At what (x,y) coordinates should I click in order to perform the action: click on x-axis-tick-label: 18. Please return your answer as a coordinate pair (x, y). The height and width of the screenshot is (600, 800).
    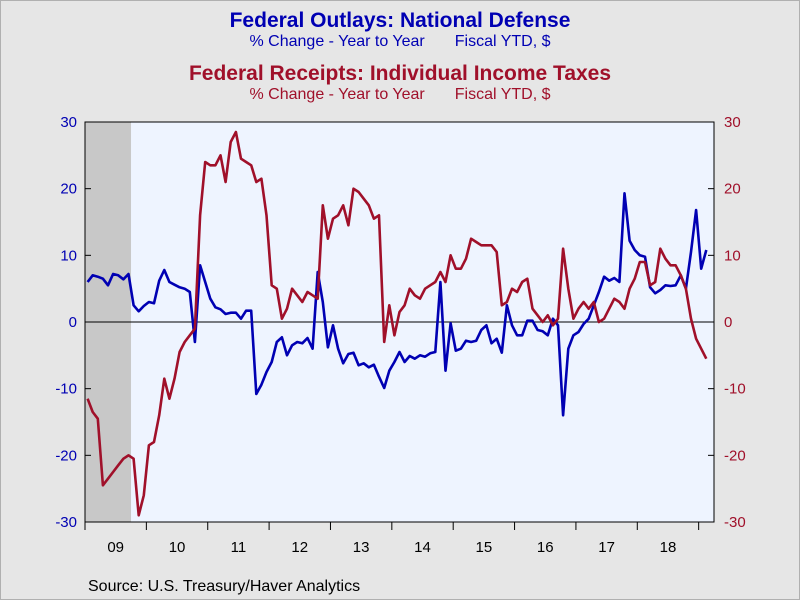
    Looking at the image, I should click on (668, 547).